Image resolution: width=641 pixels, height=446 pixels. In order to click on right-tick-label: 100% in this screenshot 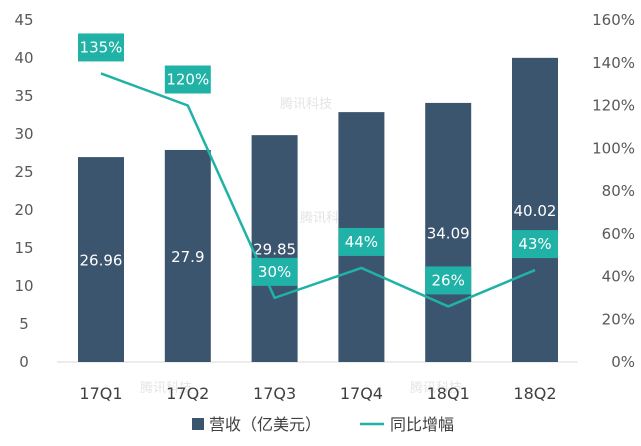, I will do `click(613, 148)`.